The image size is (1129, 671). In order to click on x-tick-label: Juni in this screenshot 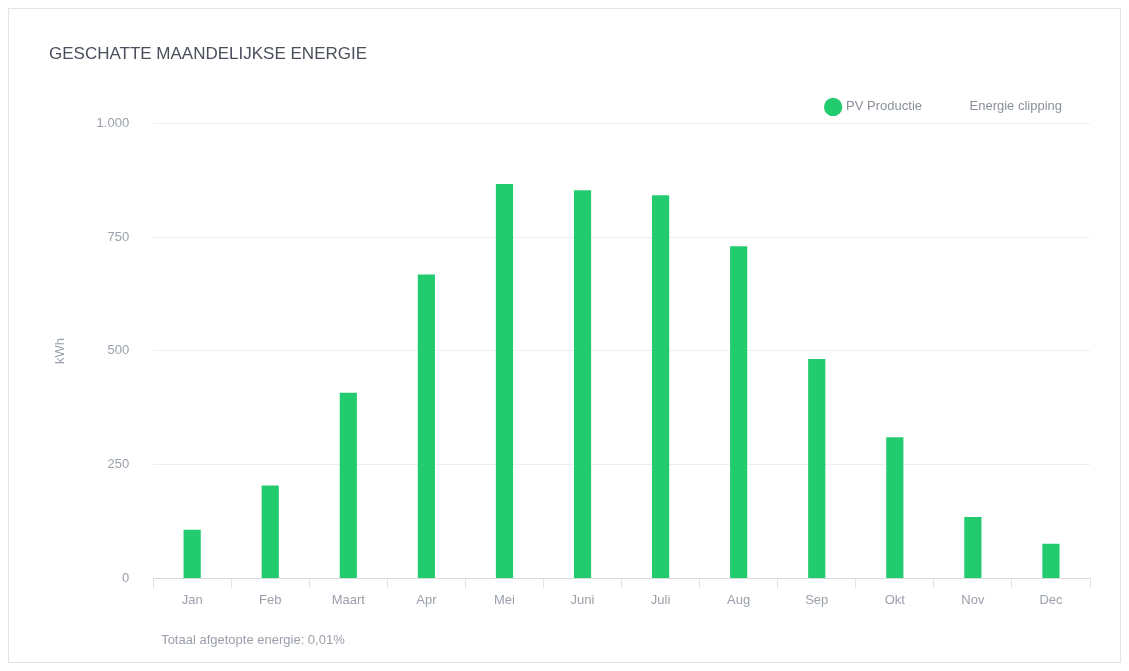, I will do `click(582, 599)`.